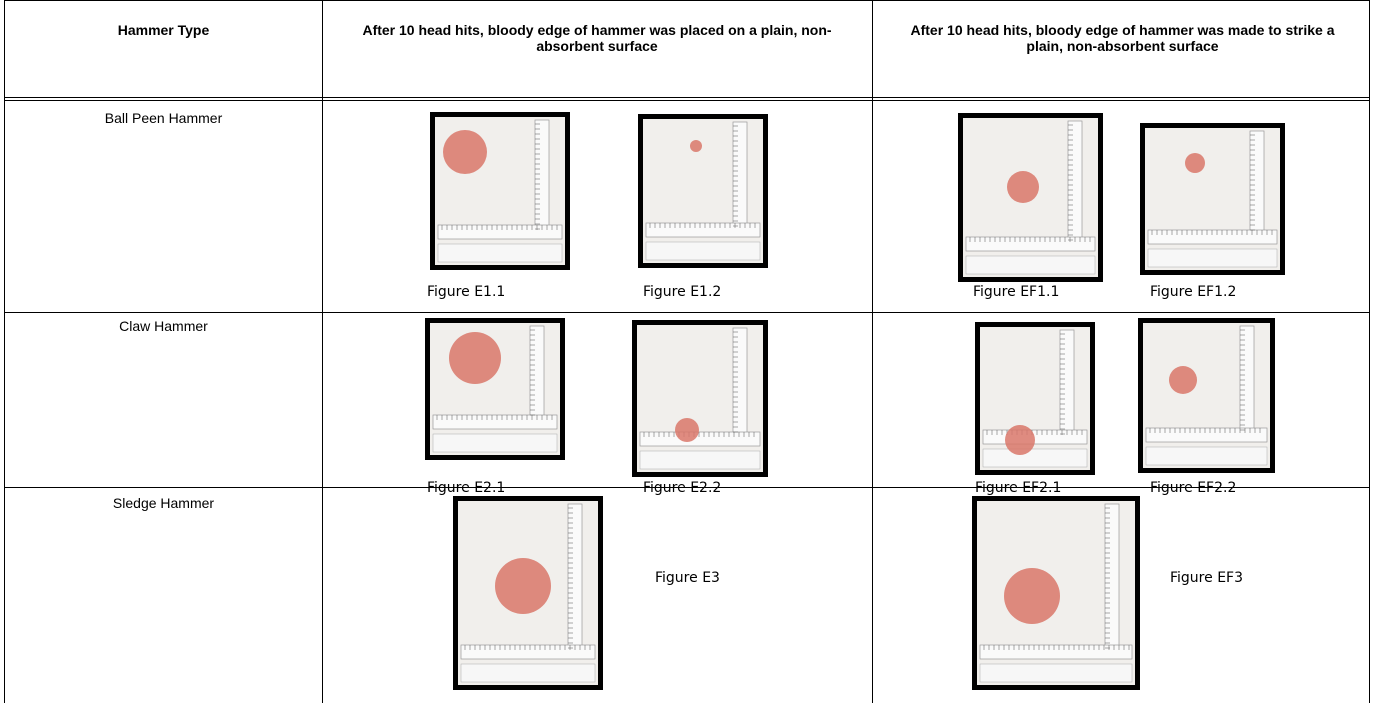 The height and width of the screenshot is (703, 1374). I want to click on figure-caption: Figure EF3, so click(1207, 578).